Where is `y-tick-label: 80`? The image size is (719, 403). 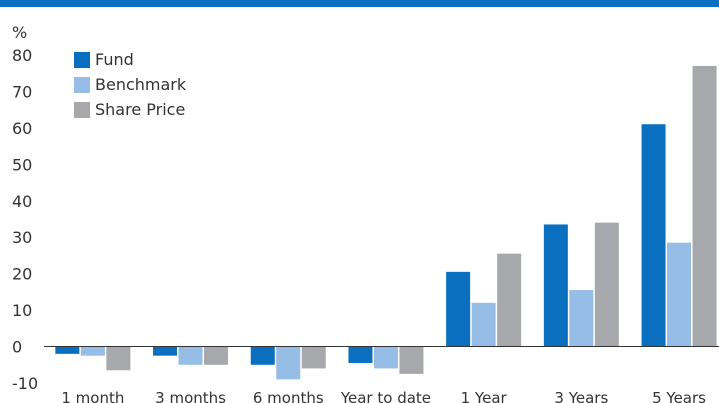 y-tick-label: 80 is located at coordinates (22, 55).